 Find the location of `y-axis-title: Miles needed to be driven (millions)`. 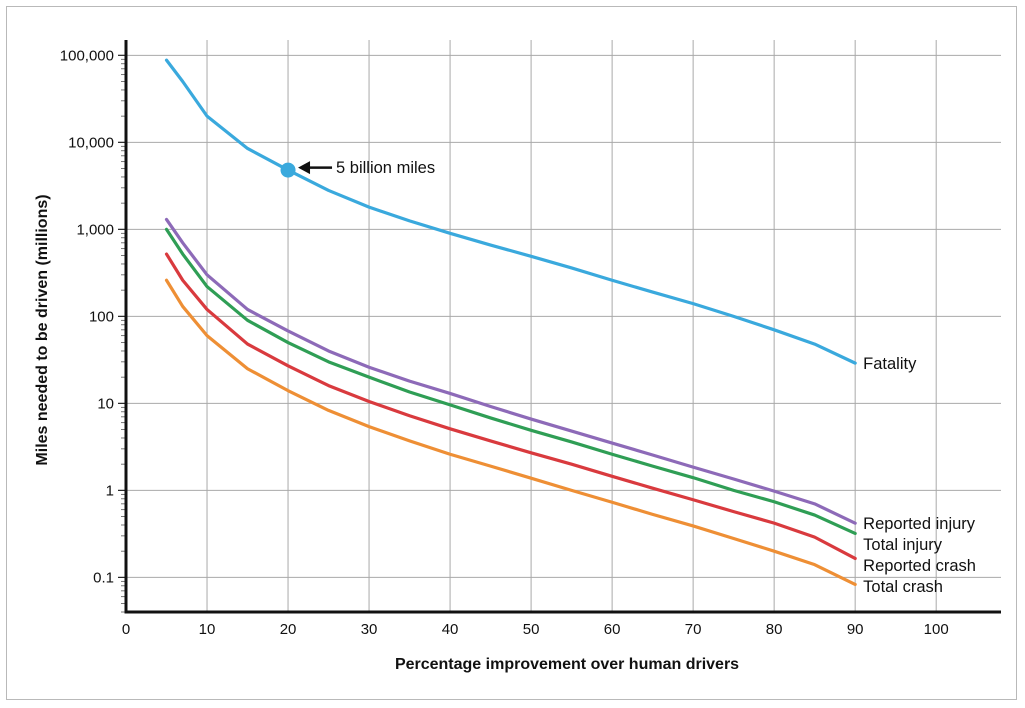

y-axis-title: Miles needed to be driven (millions) is located at coordinates (42, 329).